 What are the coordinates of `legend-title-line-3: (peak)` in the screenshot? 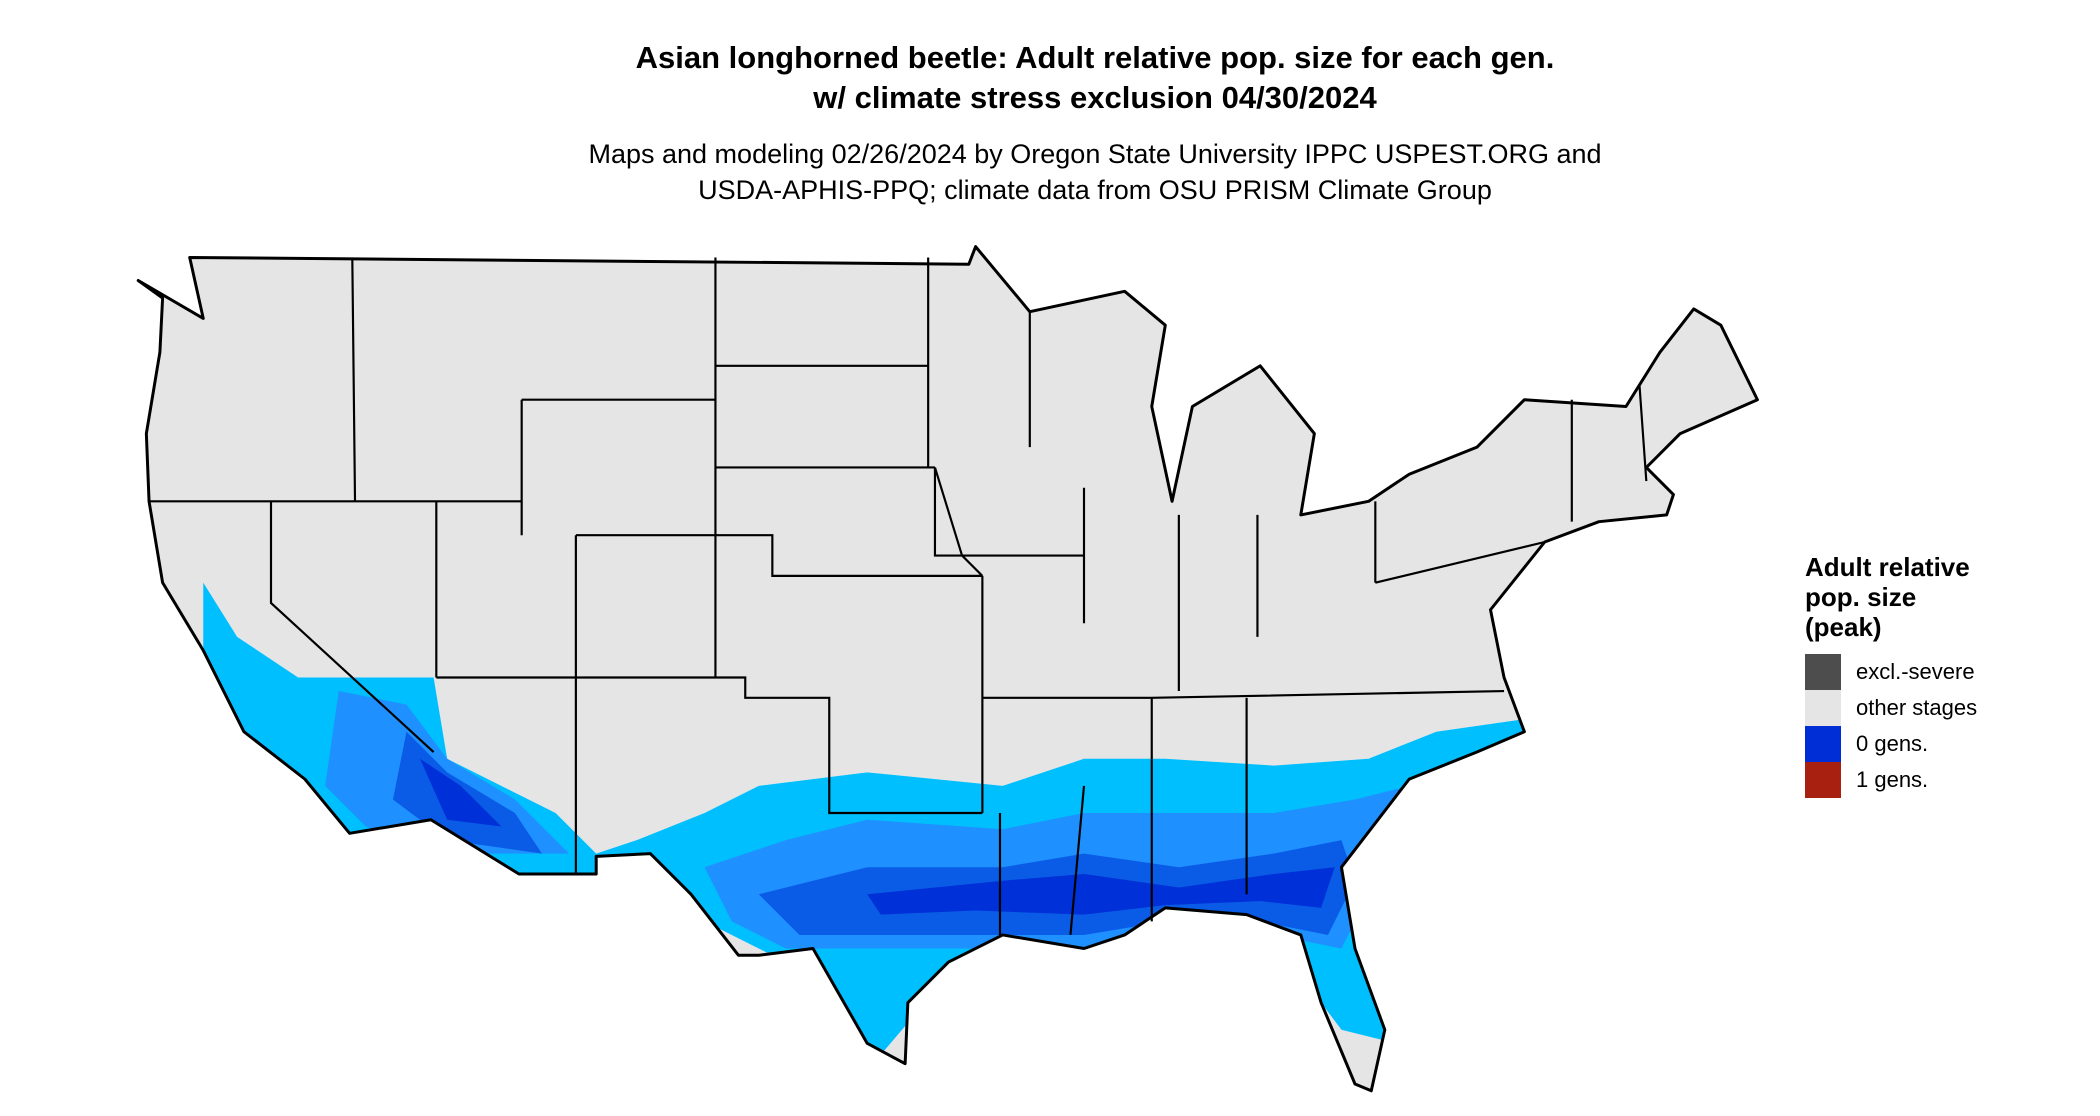 It's located at (1843, 627).